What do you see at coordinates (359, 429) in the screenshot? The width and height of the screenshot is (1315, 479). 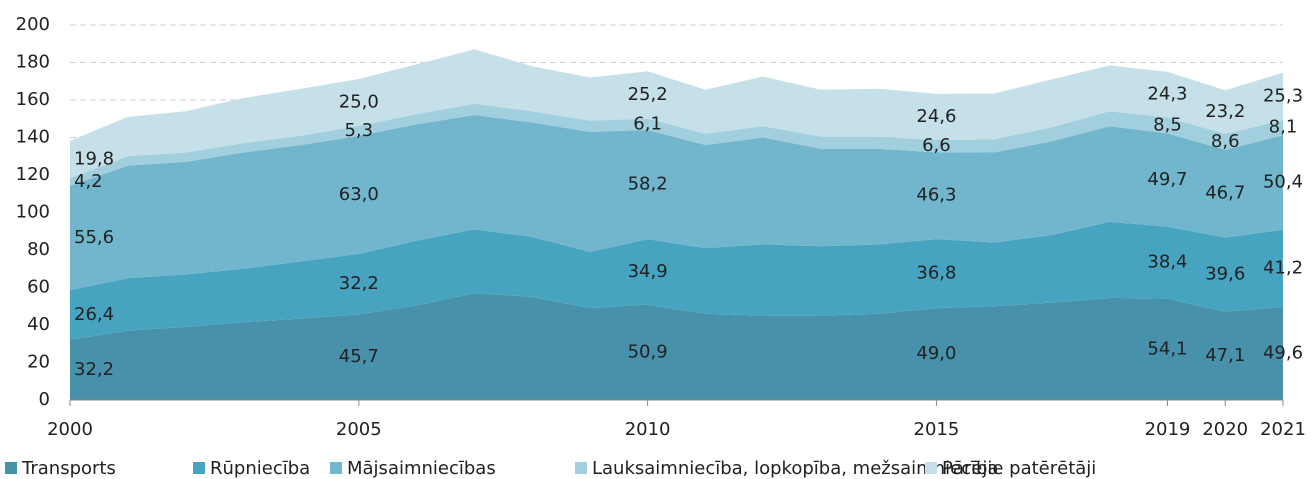 I see `x-tick-label: 2005` at bounding box center [359, 429].